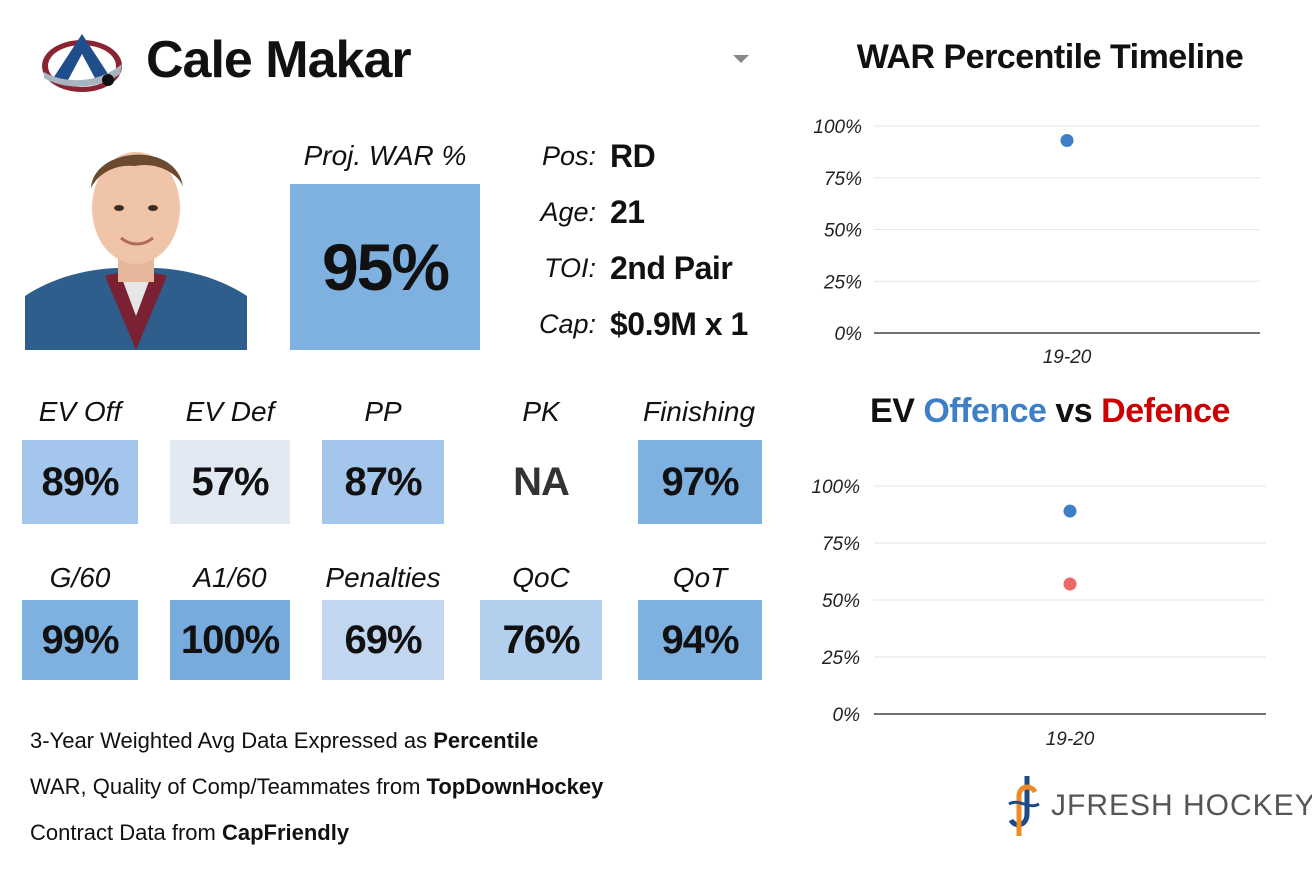 The image size is (1312, 874). I want to click on ev-offence-defence-title: EV Offence vs Defence, so click(1050, 411).